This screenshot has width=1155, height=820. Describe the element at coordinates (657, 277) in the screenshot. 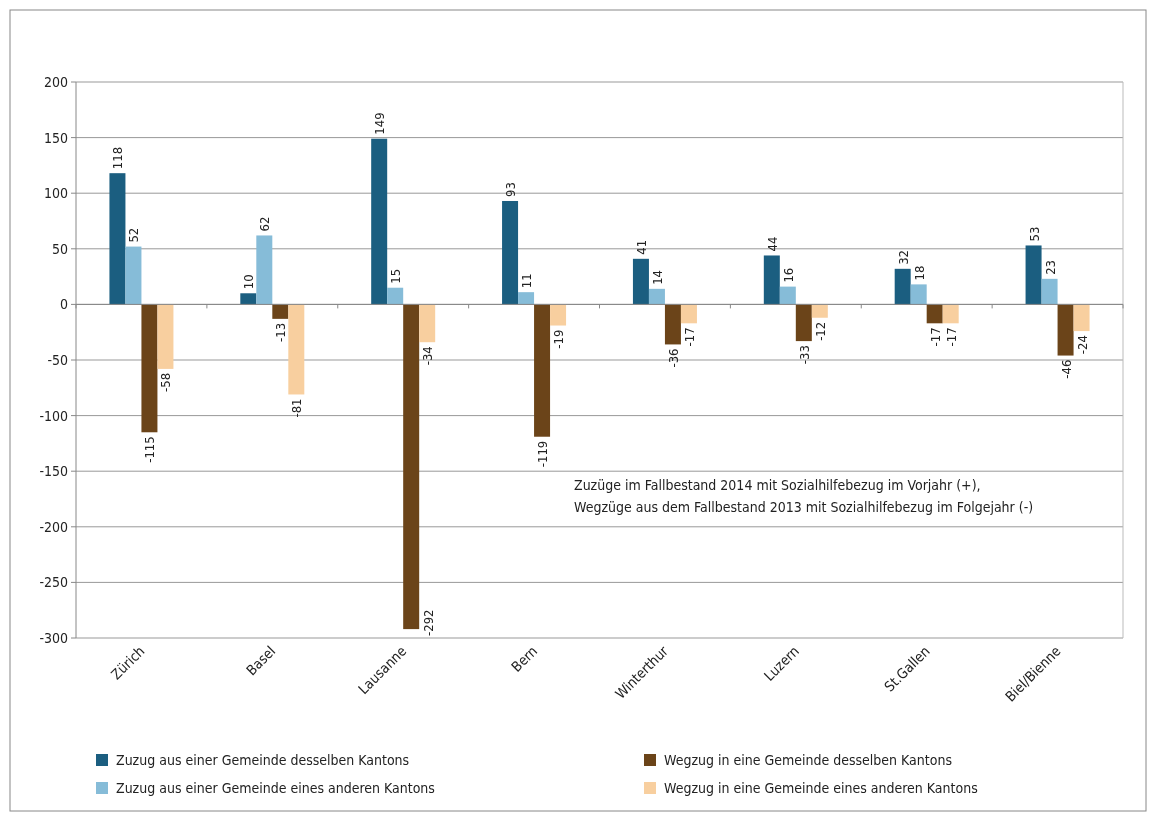

I see `data-label: 14` at that location.